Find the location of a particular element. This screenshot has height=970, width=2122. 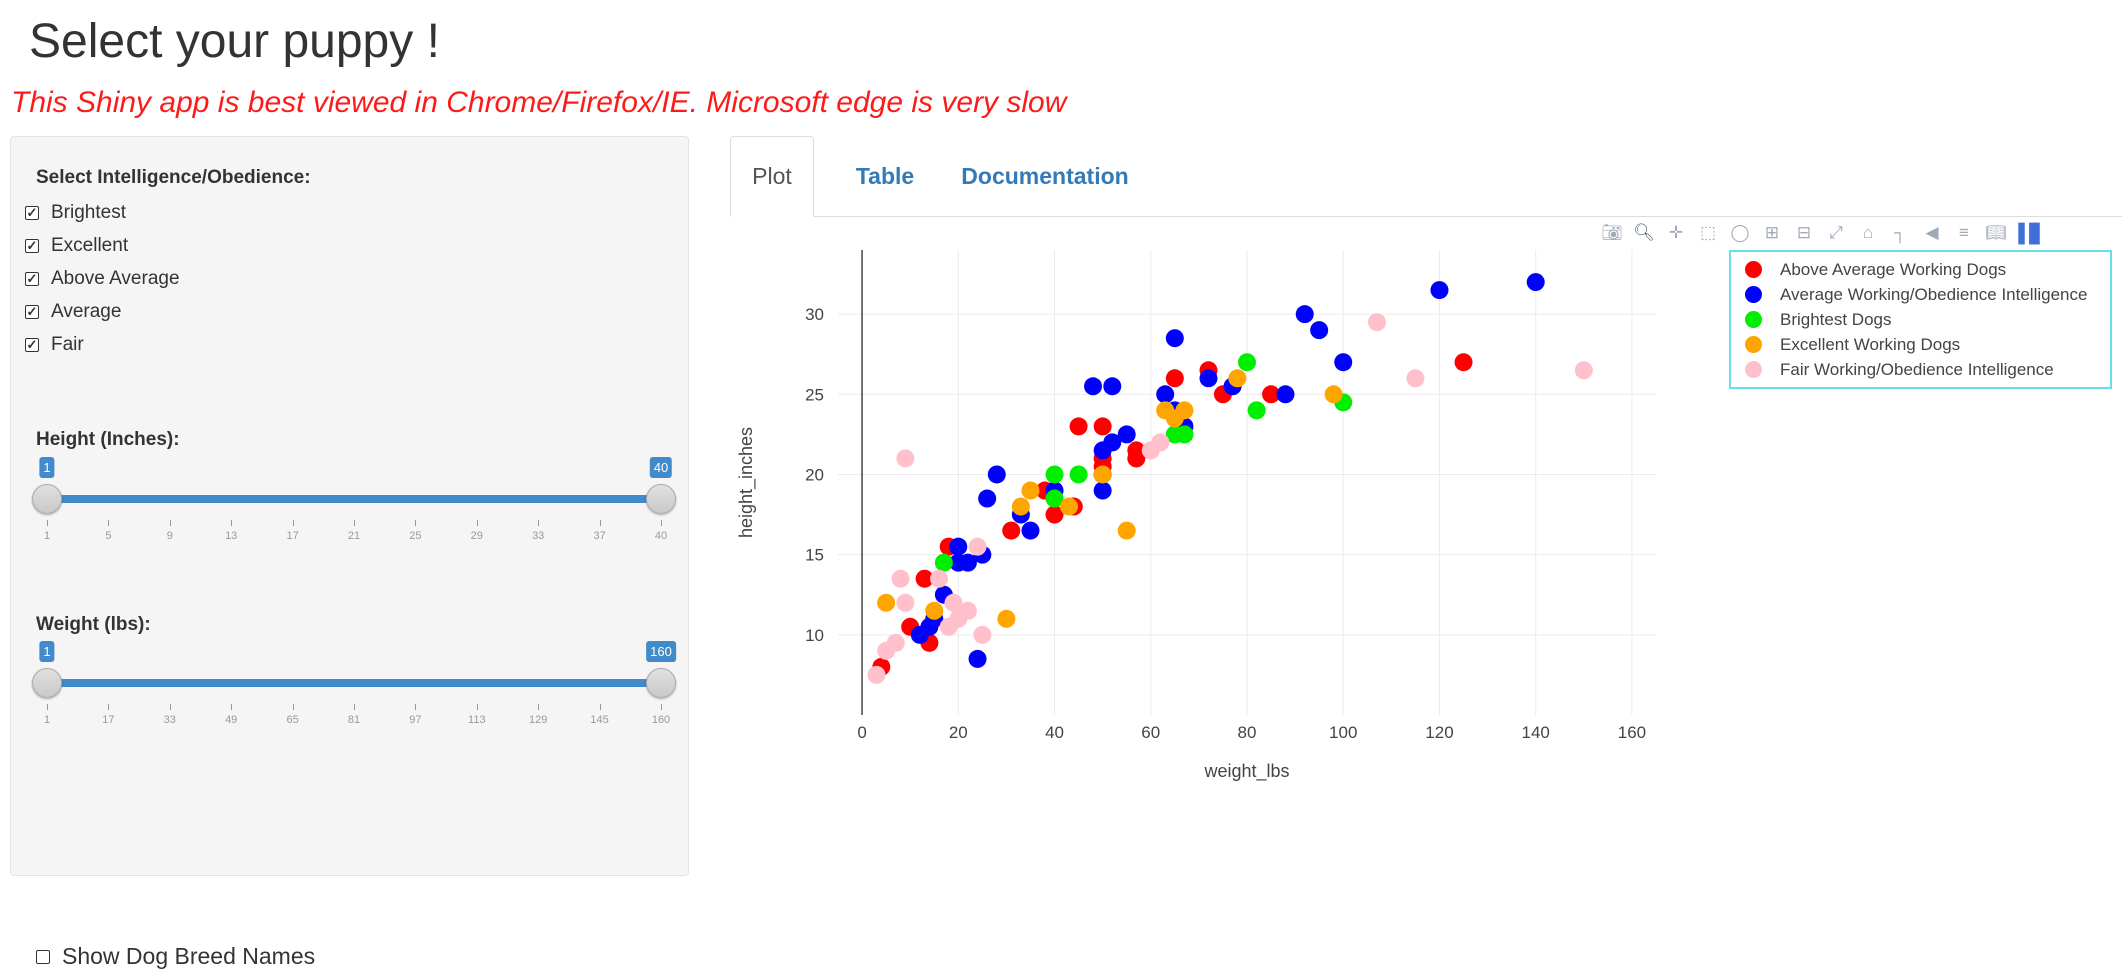

plotly-logo: ▐▐▌ is located at coordinates (2028, 232).